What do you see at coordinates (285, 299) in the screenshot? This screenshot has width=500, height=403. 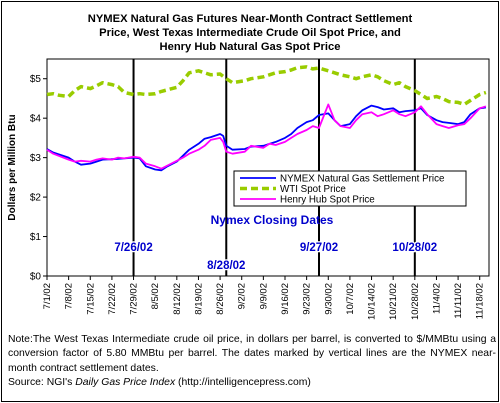 I see `x-tick-label: 9/16/02` at bounding box center [285, 299].